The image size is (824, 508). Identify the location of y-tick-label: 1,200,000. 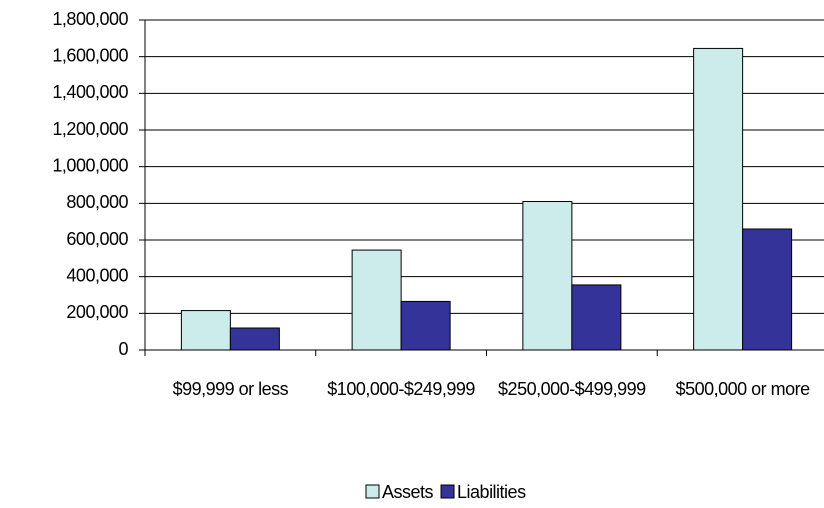
(90, 129).